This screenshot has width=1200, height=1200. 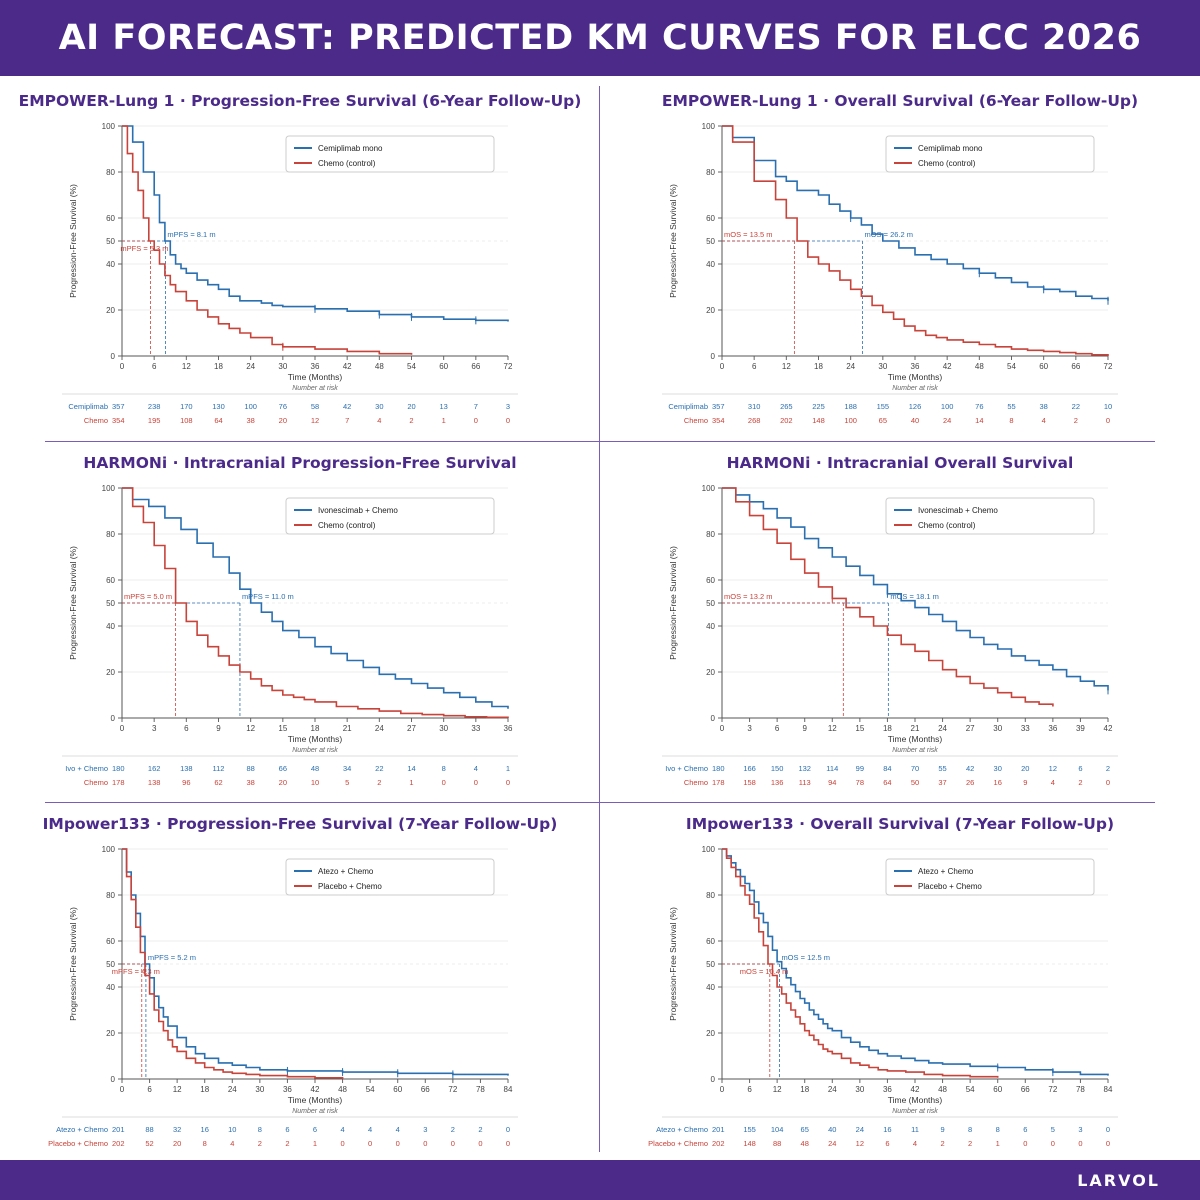 What do you see at coordinates (749, 1143) in the screenshot?
I see `risk-count: 148` at bounding box center [749, 1143].